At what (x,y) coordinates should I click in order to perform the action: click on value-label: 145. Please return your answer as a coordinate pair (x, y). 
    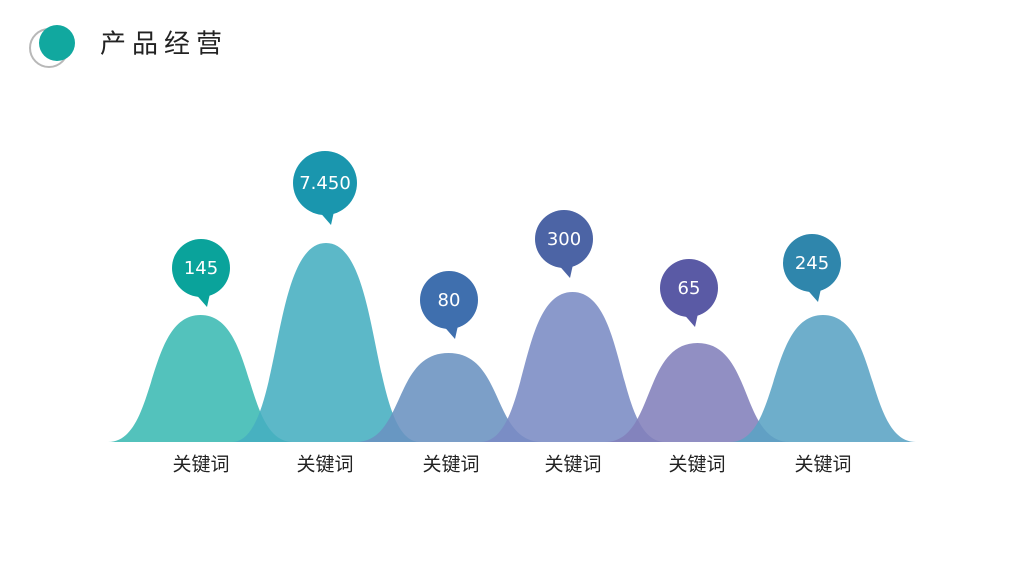
    Looking at the image, I should click on (201, 268).